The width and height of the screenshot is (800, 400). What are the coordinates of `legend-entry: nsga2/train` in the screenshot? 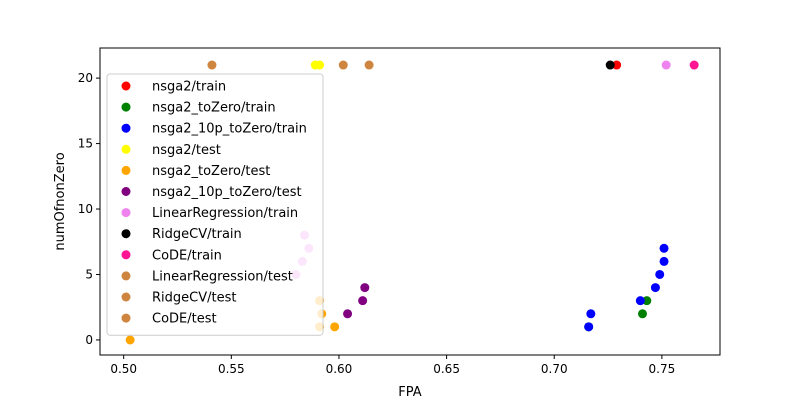 It's located at (173, 87).